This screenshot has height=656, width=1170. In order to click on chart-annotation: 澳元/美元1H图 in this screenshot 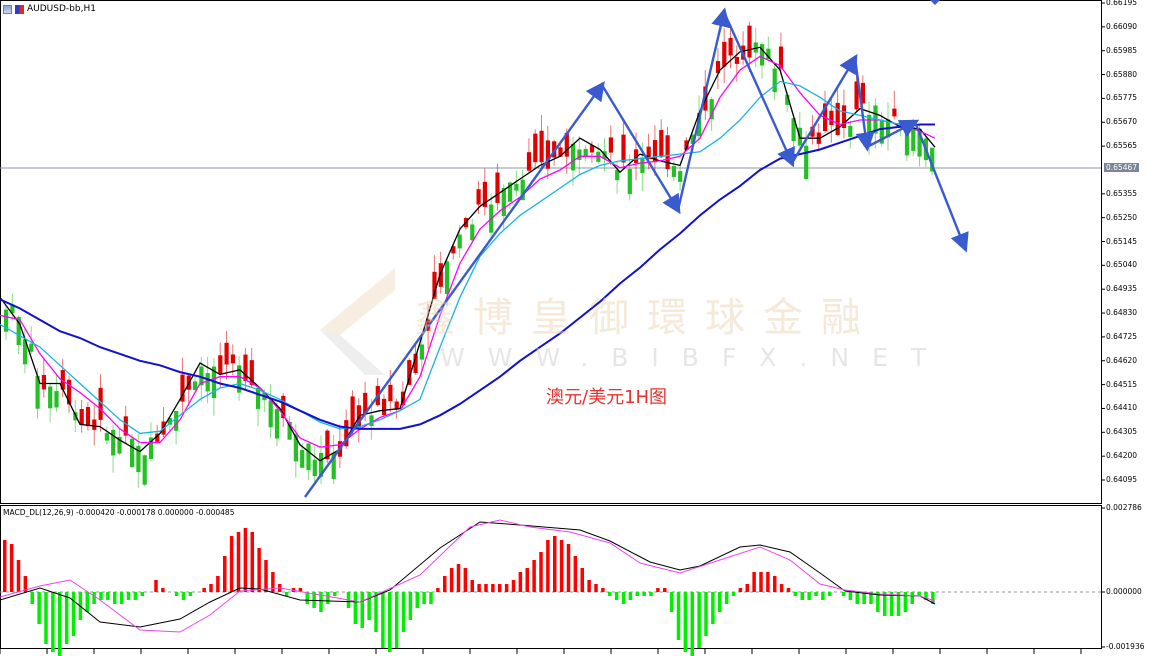, I will do `click(607, 397)`.